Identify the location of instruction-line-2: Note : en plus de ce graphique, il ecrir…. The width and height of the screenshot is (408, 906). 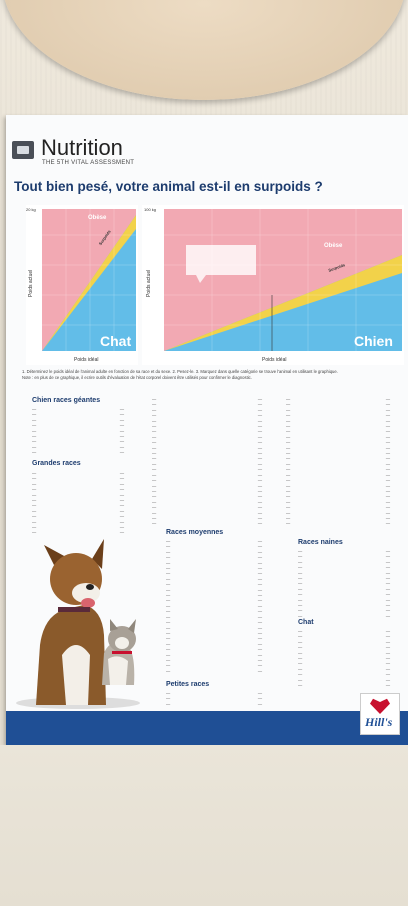
(137, 377).